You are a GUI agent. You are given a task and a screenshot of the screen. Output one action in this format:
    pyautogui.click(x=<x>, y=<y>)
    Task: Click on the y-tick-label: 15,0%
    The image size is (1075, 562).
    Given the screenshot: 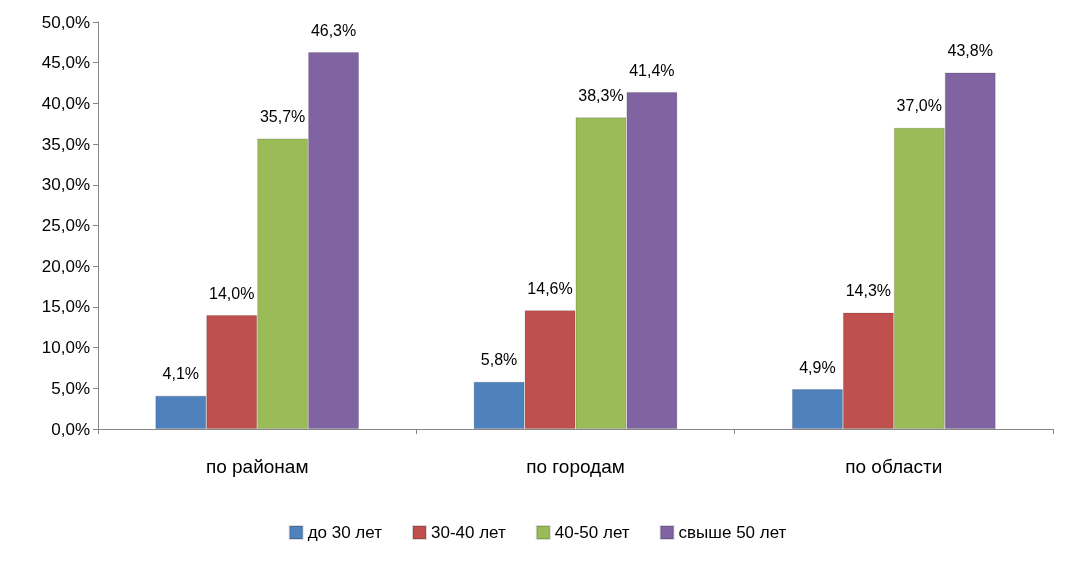 What is the action you would take?
    pyautogui.click(x=65, y=307)
    